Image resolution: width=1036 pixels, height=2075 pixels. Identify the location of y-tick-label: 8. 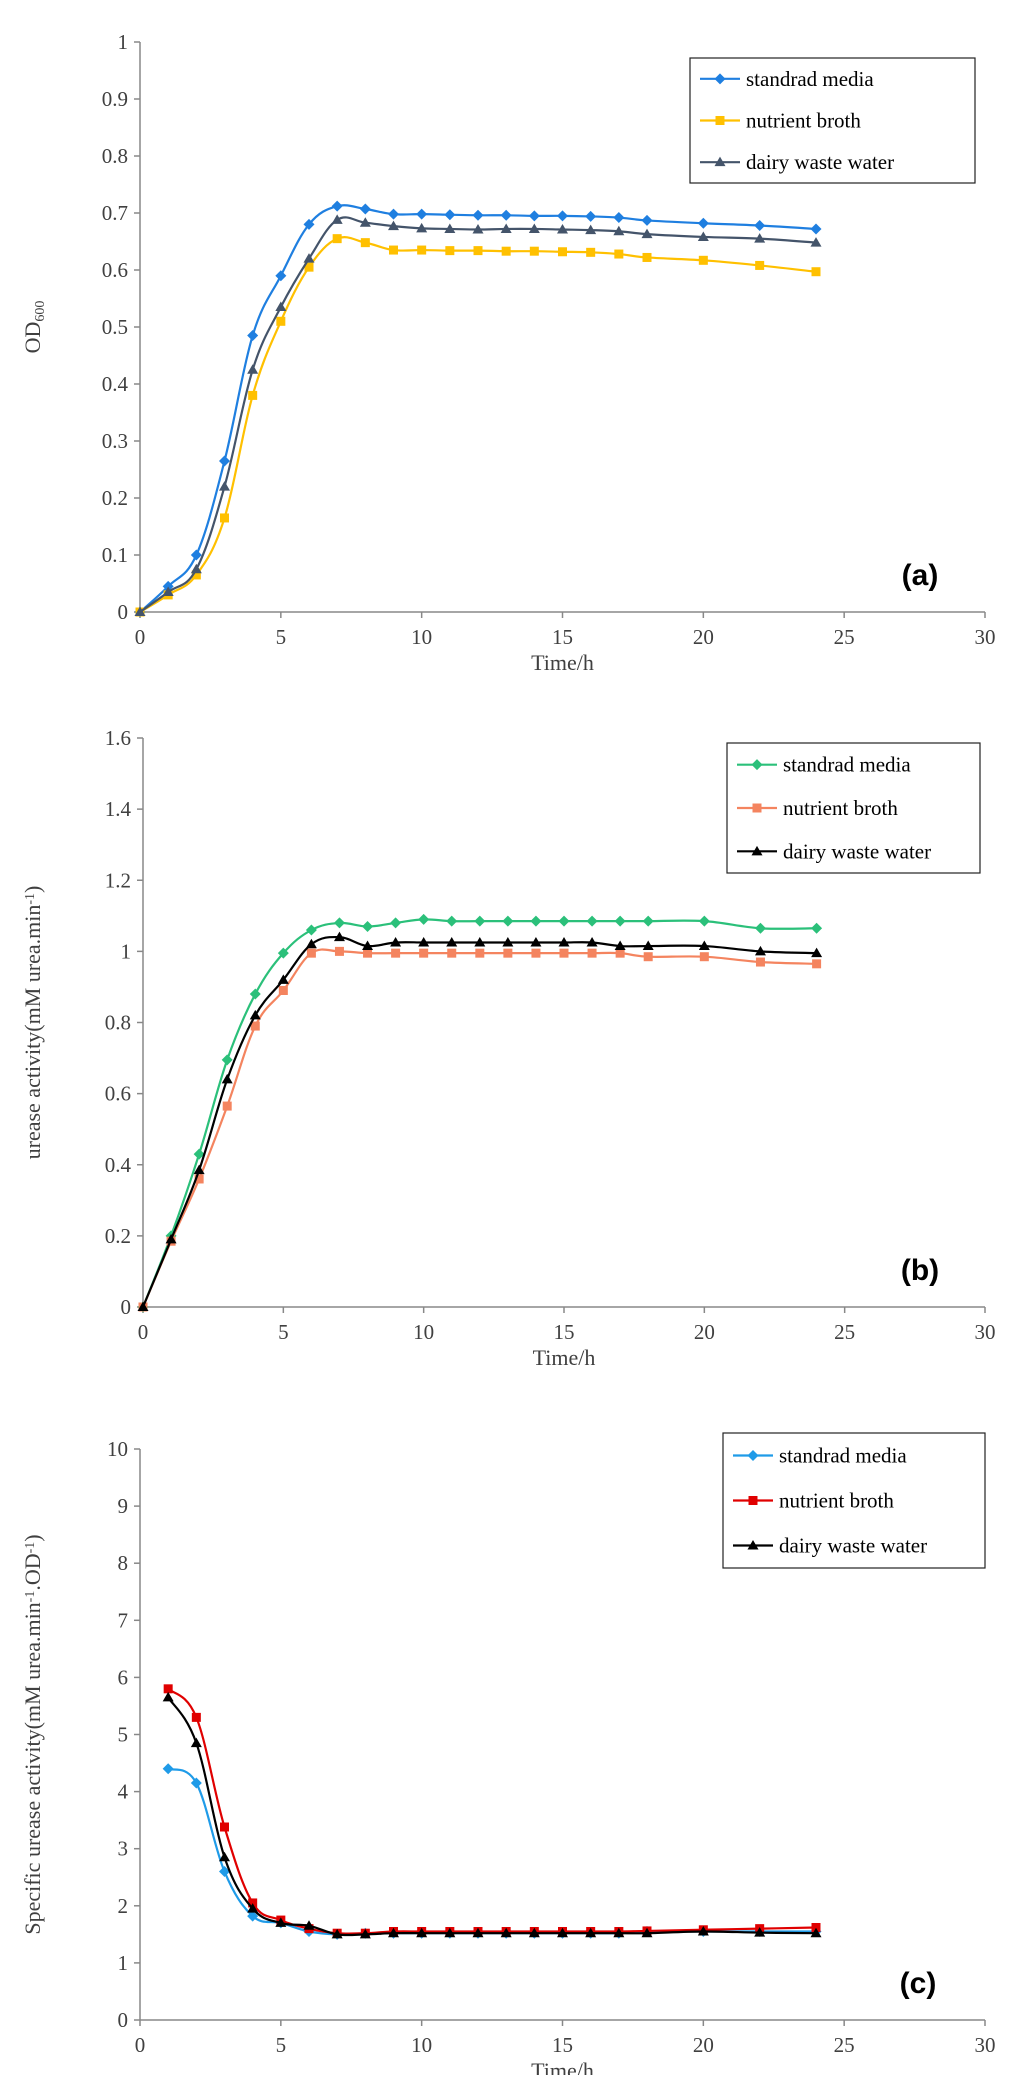
(123, 1563).